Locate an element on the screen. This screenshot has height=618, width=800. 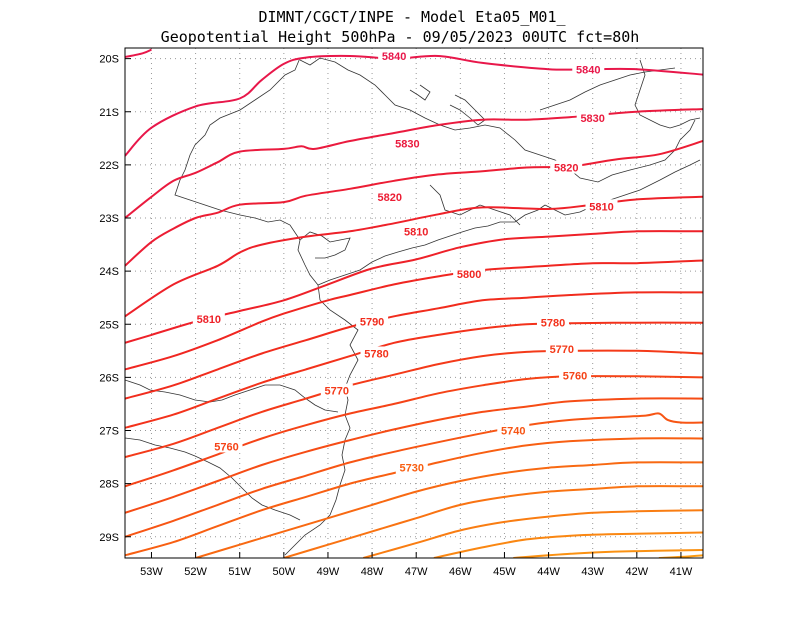
y-tick-label: 29S is located at coordinates (109, 538).